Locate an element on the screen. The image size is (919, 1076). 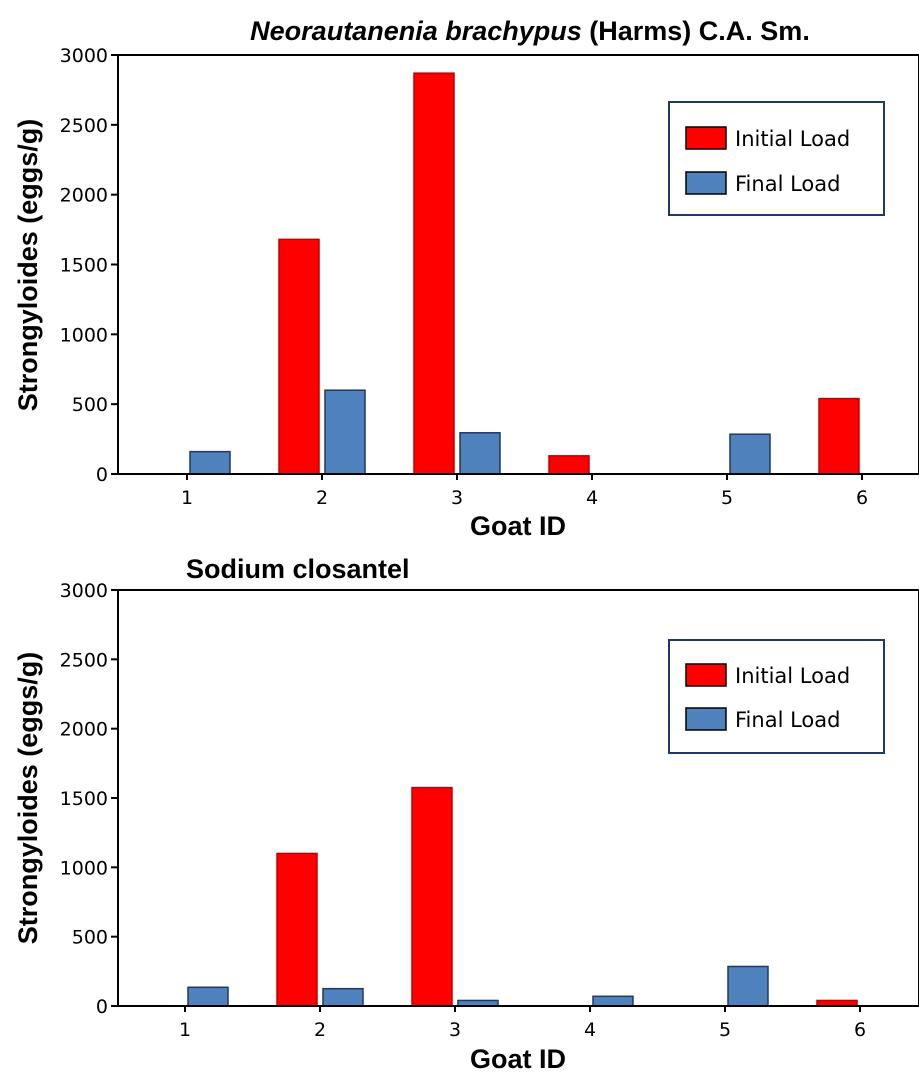
chart-title-italic: Neorautanenia brachypus is located at coordinates (416, 31).